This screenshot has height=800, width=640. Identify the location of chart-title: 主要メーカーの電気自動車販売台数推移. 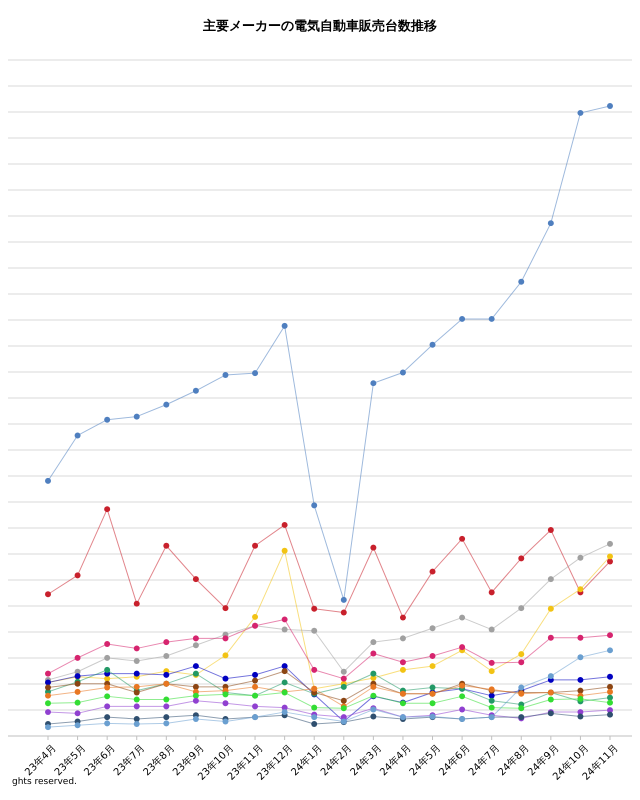
(319, 26).